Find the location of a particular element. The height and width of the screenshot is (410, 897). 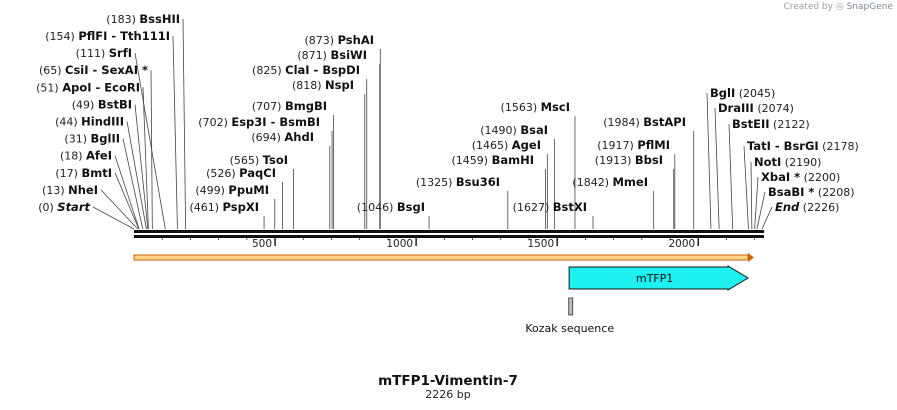

site-bsabi: BsaBI * (2208) is located at coordinates (805, 207).